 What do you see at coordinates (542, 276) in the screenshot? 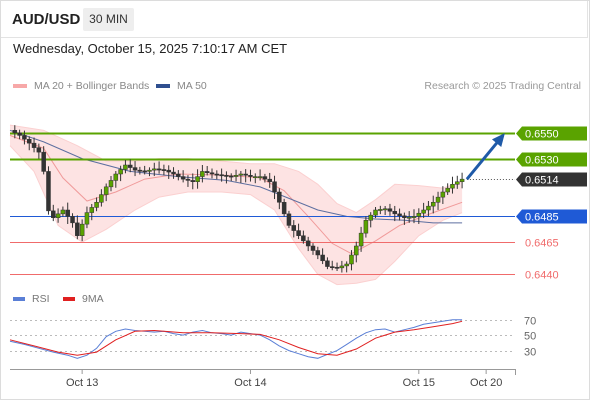
I see `level-0-6440-label: 0.6440` at bounding box center [542, 276].